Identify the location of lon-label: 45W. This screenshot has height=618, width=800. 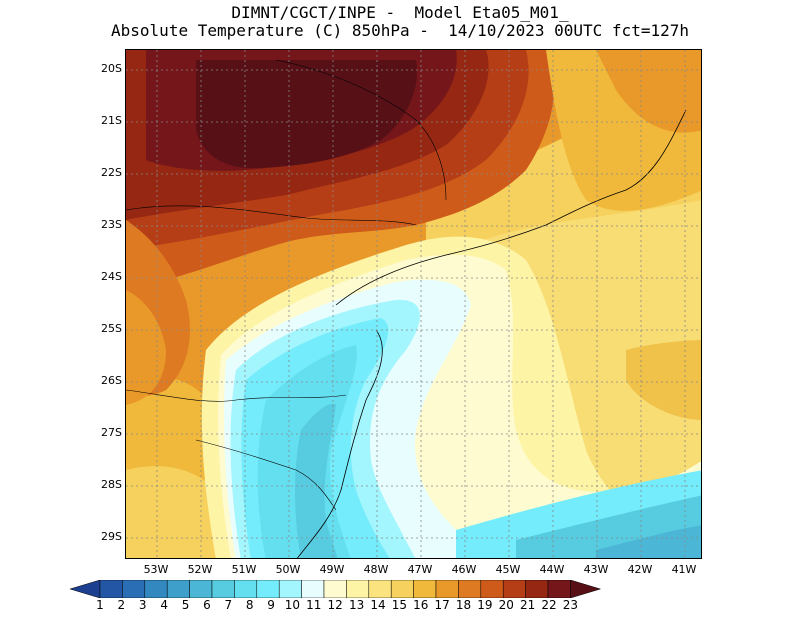
(508, 569).